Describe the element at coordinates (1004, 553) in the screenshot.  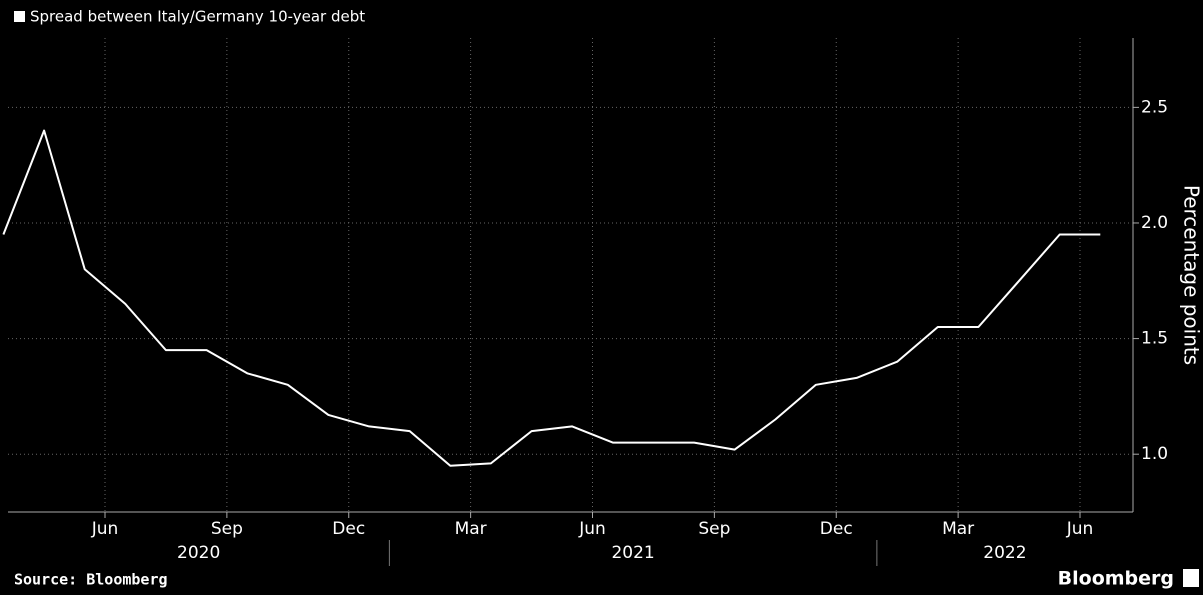
I see `year-label: 2022` at that location.